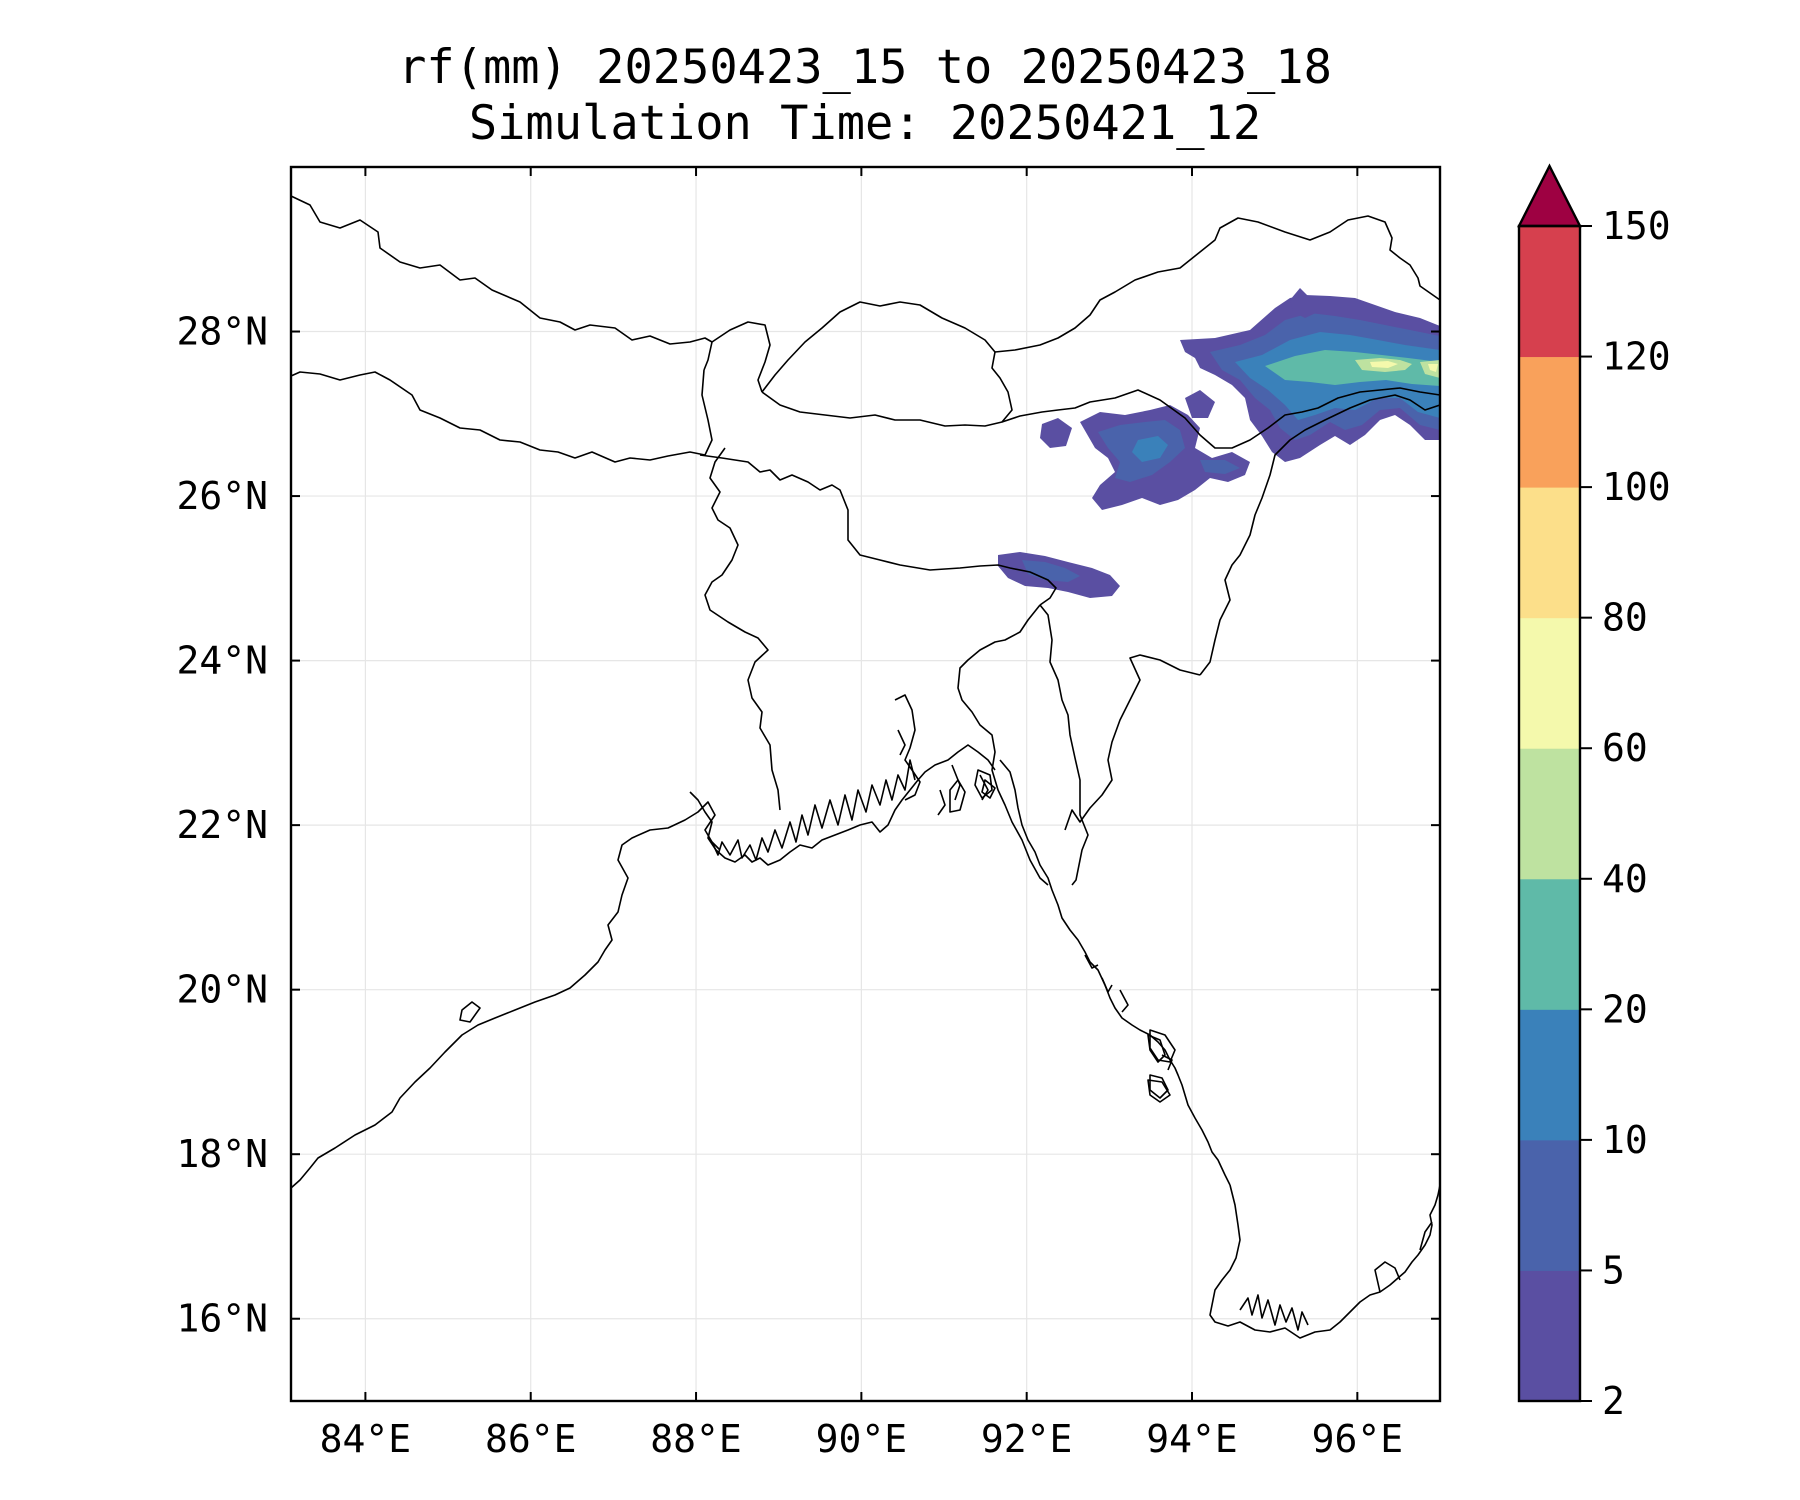 This screenshot has height=1500, width=1800. I want to click on x-tick-label: 94°E, so click(1192, 1439).